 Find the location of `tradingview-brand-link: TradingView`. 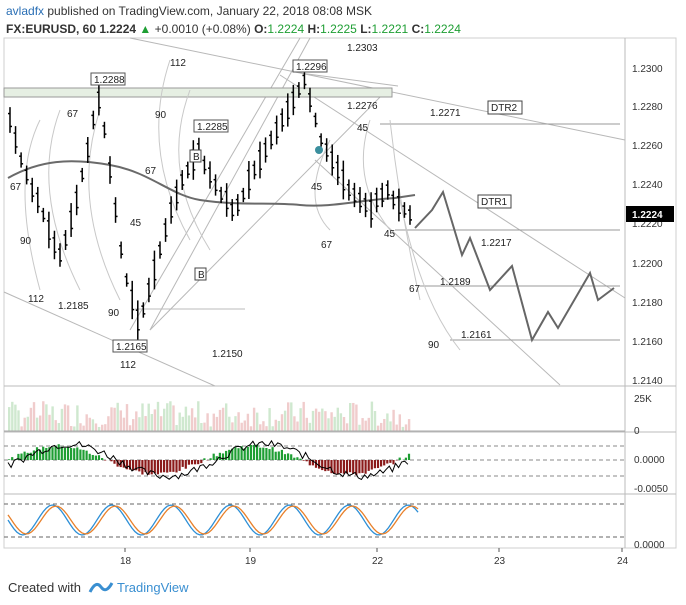

tradingview-brand-link: TradingView is located at coordinates (153, 587).